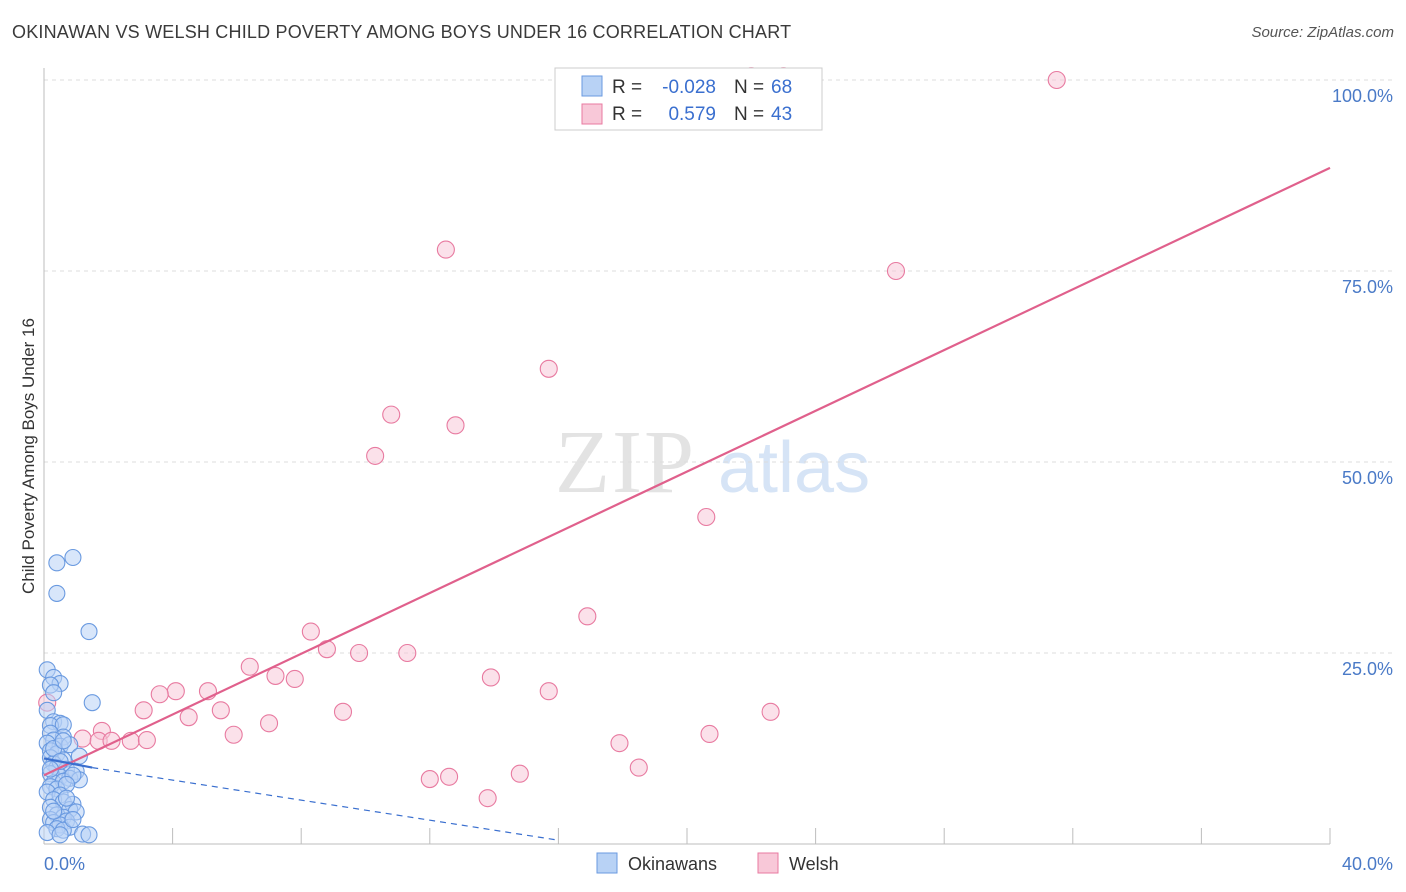 The image size is (1406, 892). I want to click on y-axis-label: Child Poverty Among Boys Under 16, so click(28, 456).